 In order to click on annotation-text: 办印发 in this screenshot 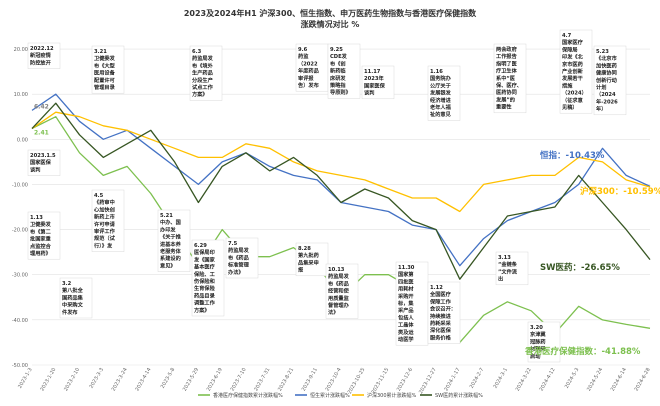, I will do `click(168, 229)`.